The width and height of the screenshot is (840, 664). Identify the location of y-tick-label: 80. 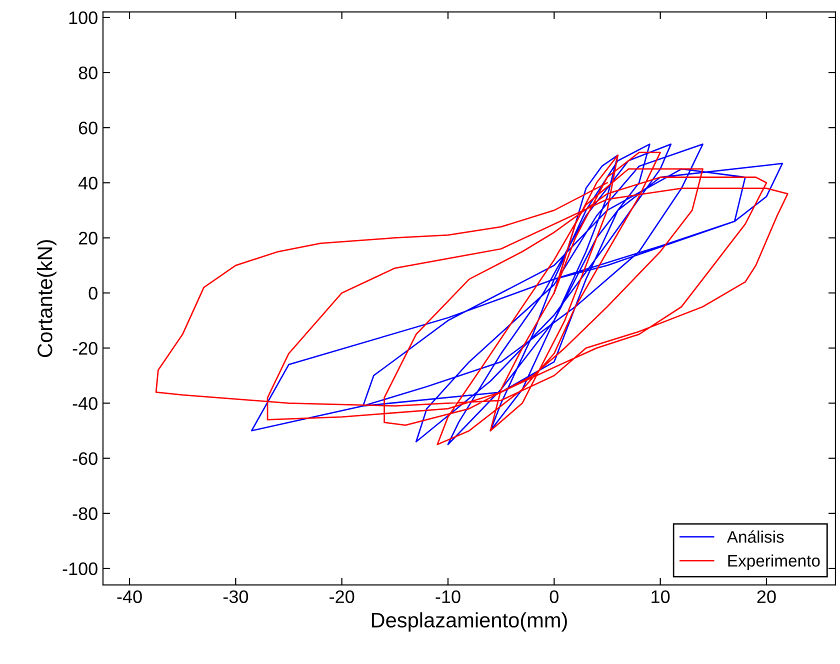
(88, 73).